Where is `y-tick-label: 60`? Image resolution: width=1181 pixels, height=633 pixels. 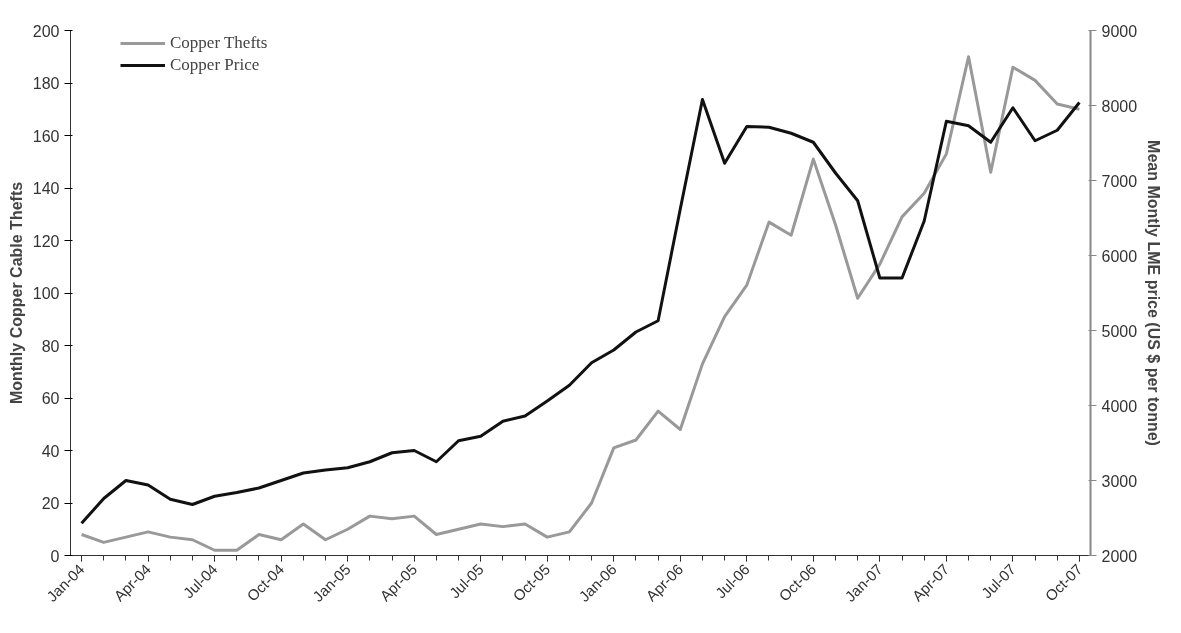 y-tick-label: 60 is located at coordinates (50, 398).